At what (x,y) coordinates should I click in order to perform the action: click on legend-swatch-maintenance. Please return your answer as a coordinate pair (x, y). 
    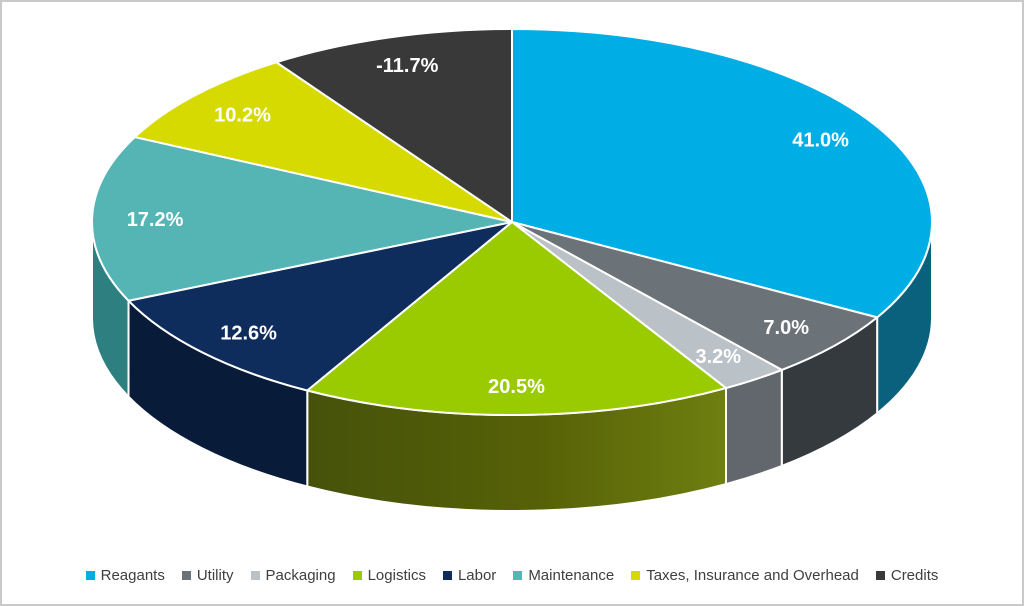
    Looking at the image, I should click on (518, 575).